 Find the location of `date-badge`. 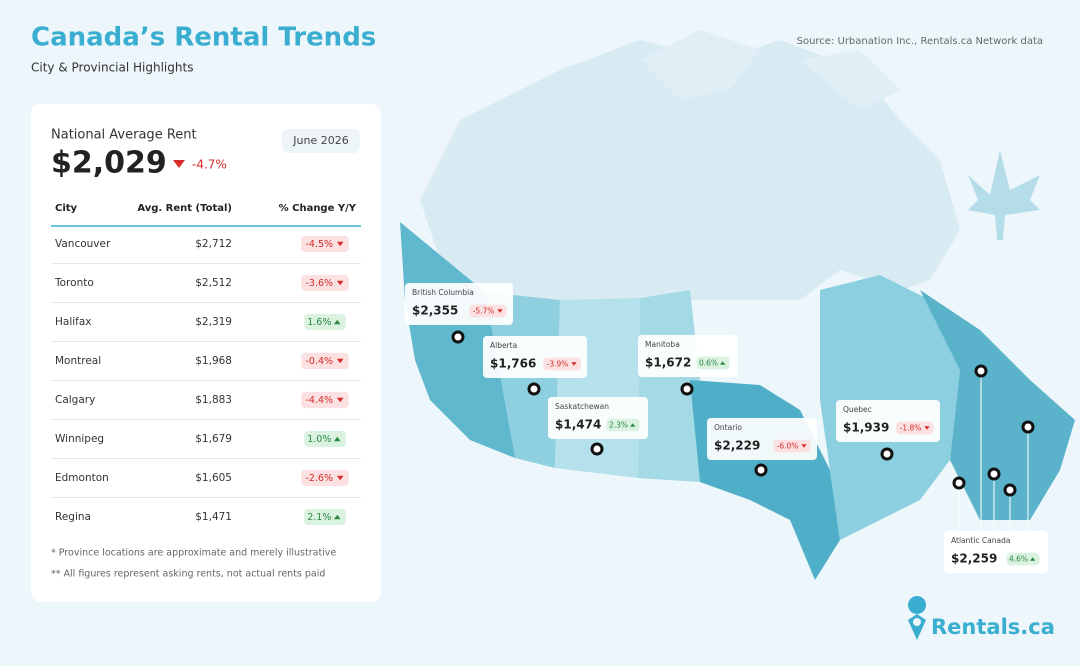

date-badge is located at coordinates (321, 141).